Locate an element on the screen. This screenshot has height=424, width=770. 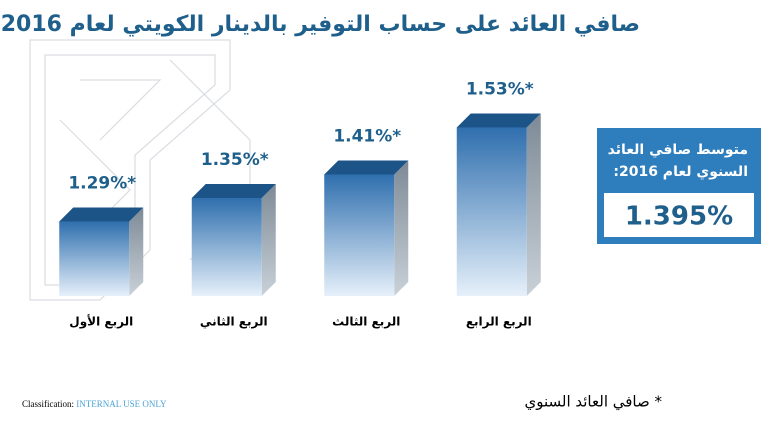
value-label: 1.35%* is located at coordinates (235, 160).